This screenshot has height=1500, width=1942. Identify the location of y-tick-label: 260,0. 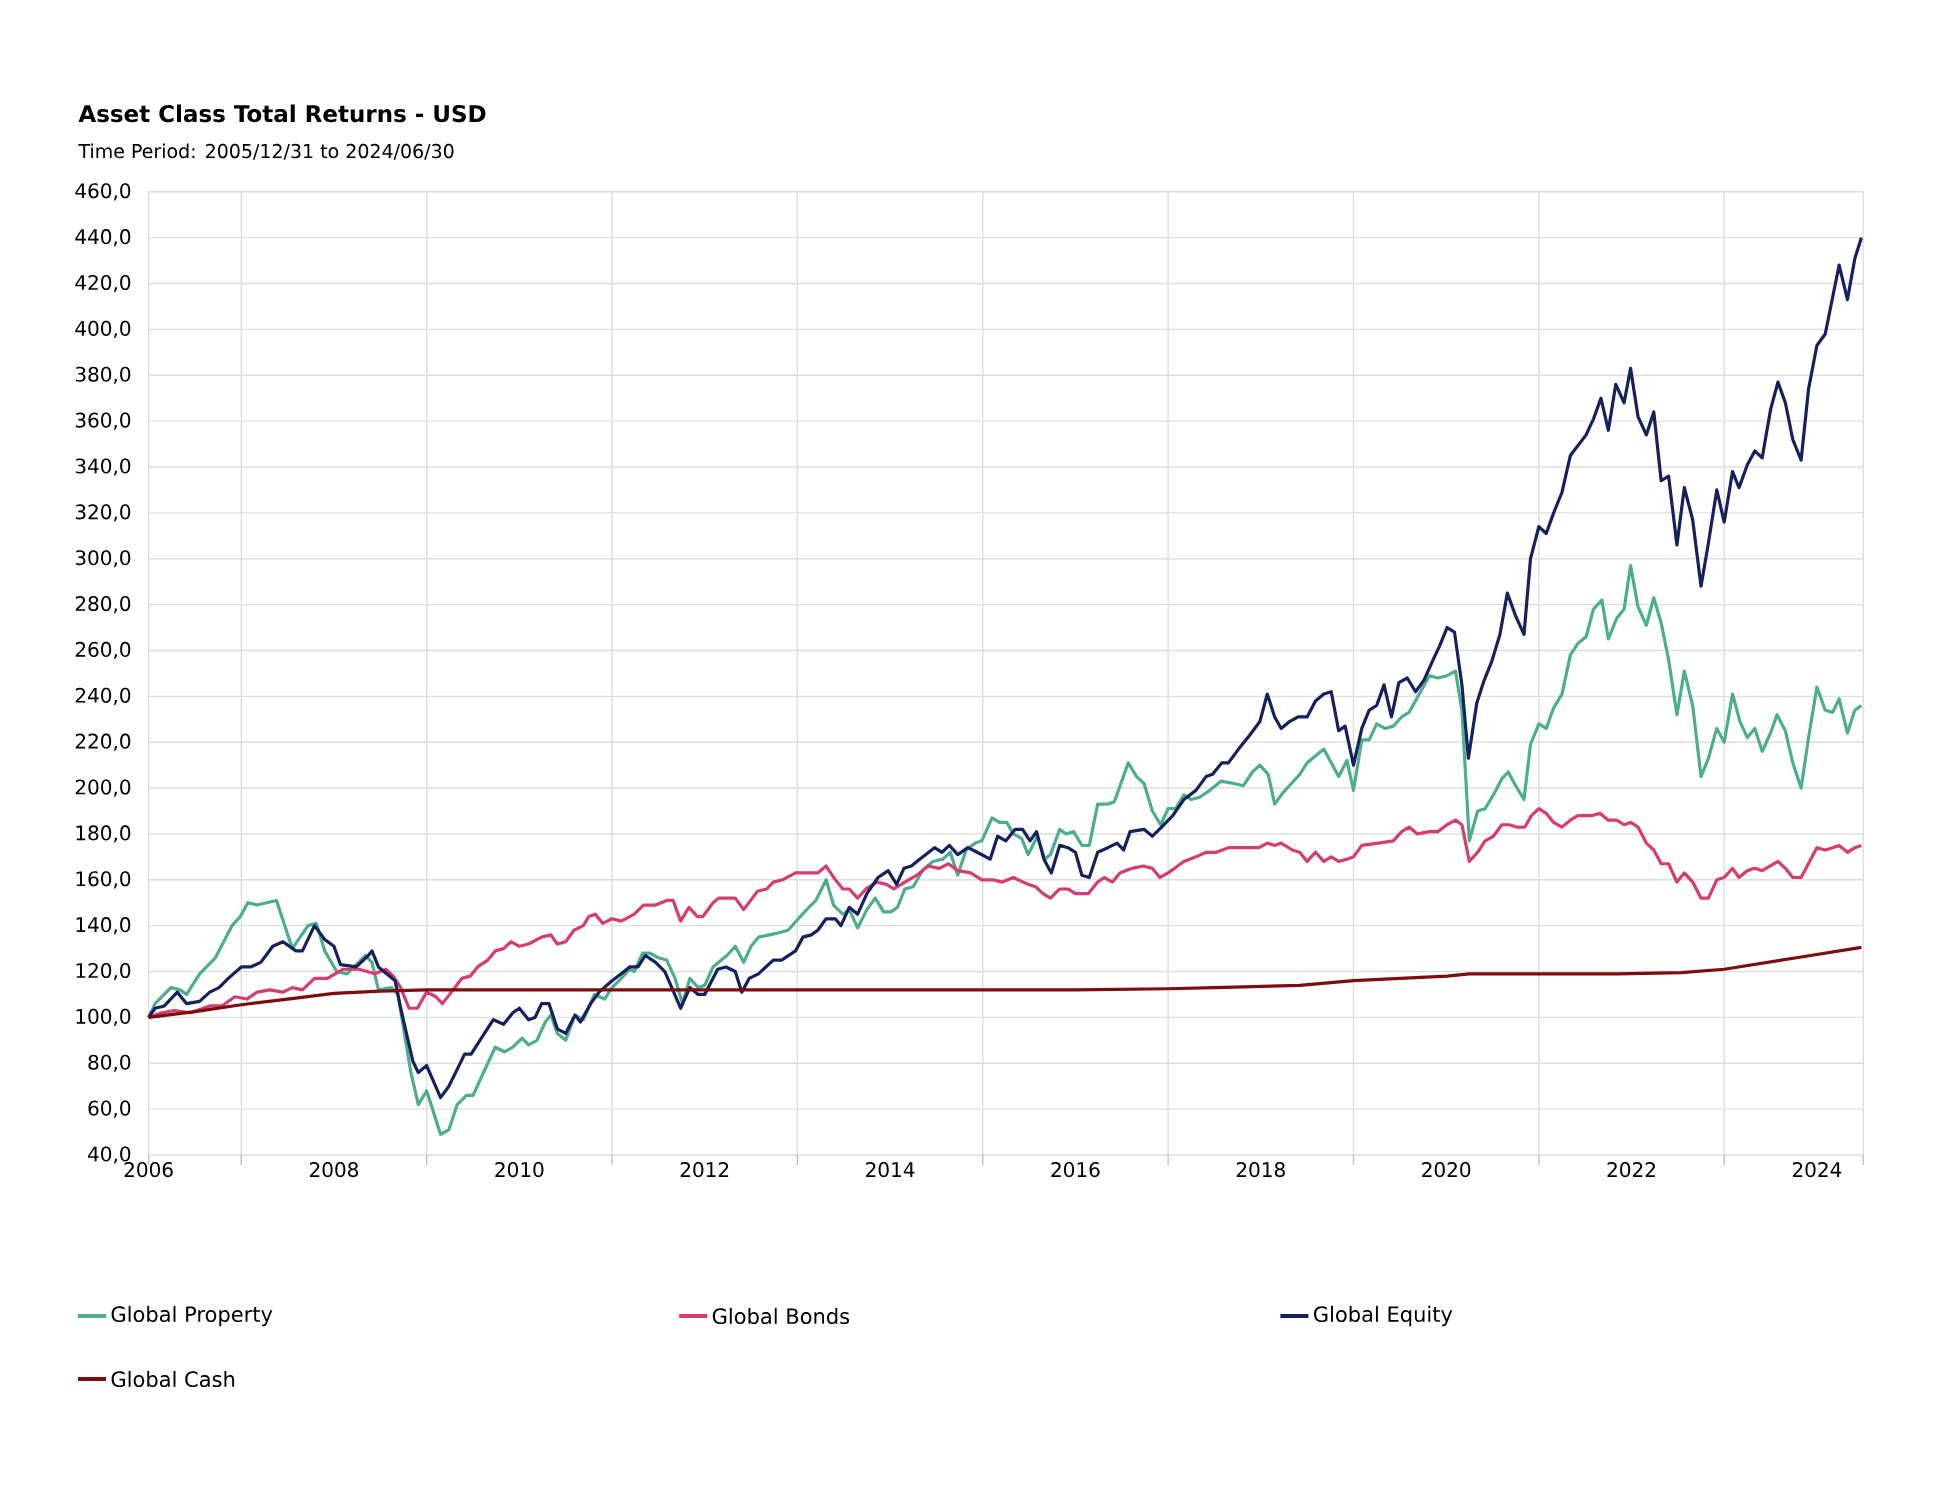
(103, 650).